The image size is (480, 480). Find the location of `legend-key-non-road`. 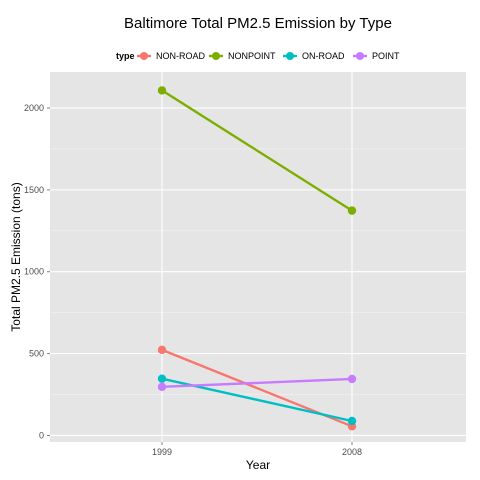

legend-key-non-road is located at coordinates (144, 56).